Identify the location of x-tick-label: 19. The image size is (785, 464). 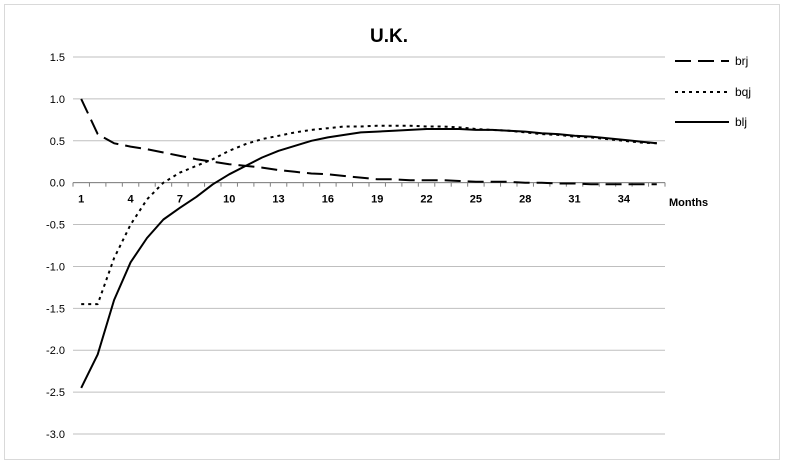
(377, 200).